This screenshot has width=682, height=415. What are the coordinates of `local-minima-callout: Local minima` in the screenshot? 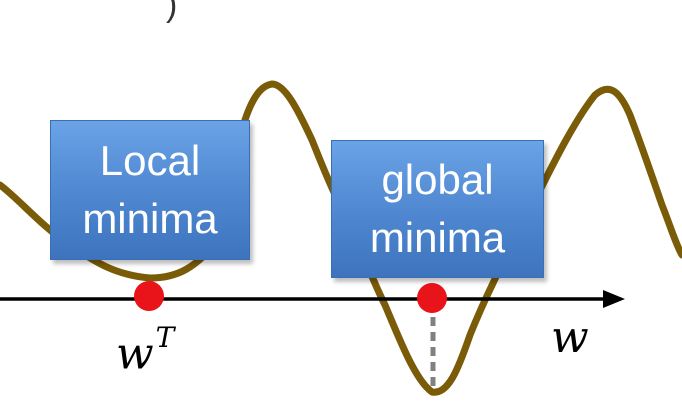 It's located at (150, 190).